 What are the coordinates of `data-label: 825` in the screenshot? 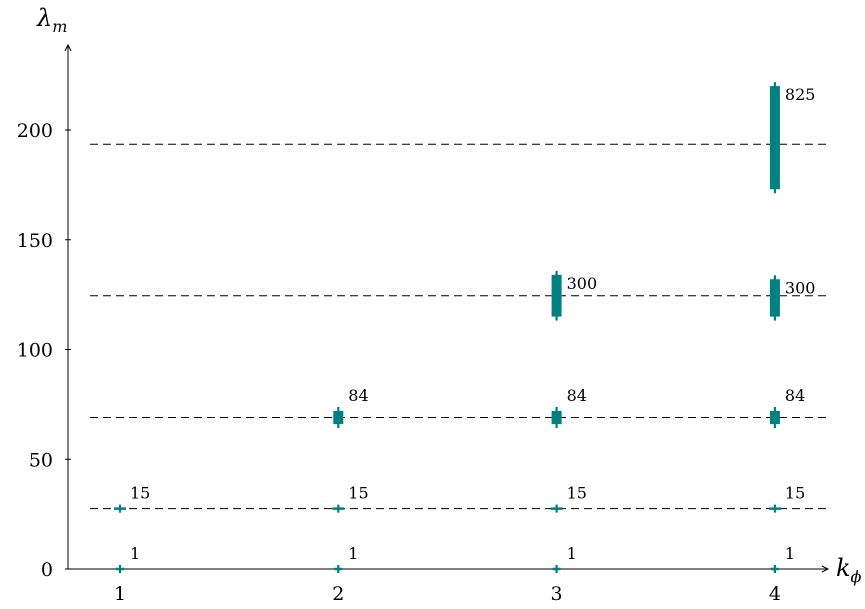 It's located at (800, 94).